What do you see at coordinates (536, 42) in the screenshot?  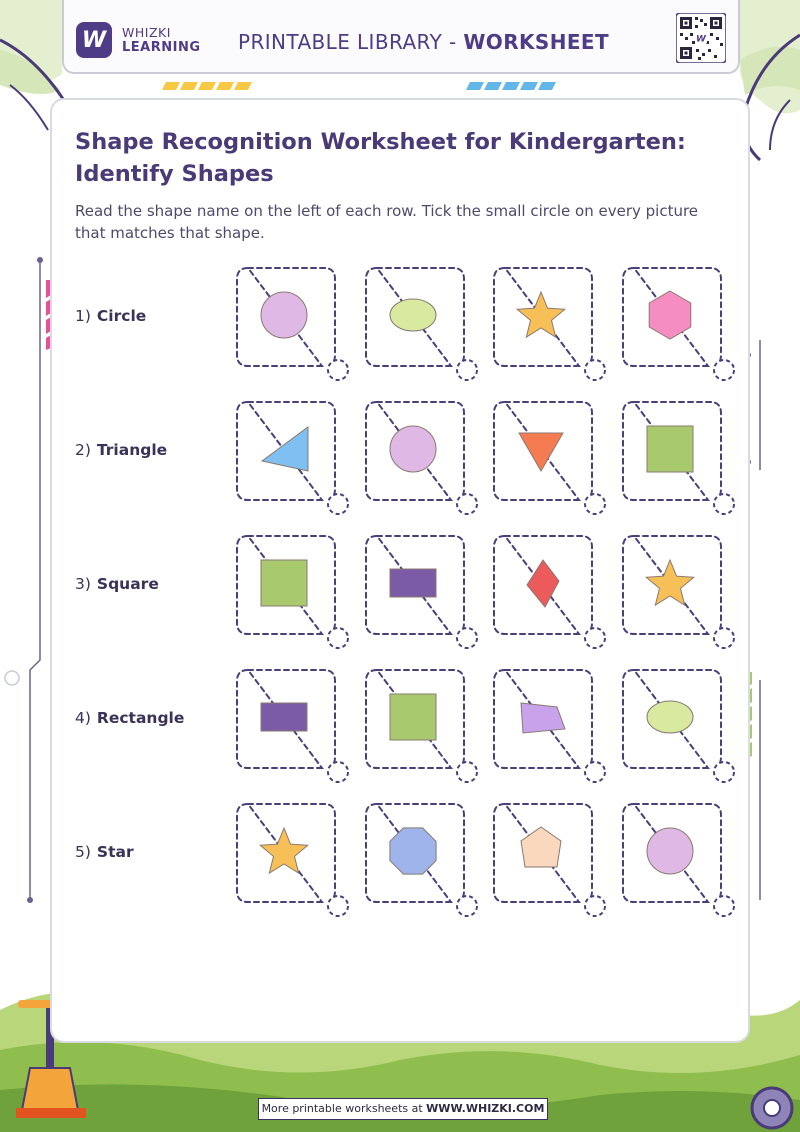 I see `header-title-bold: WORKSHEET` at bounding box center [536, 42].